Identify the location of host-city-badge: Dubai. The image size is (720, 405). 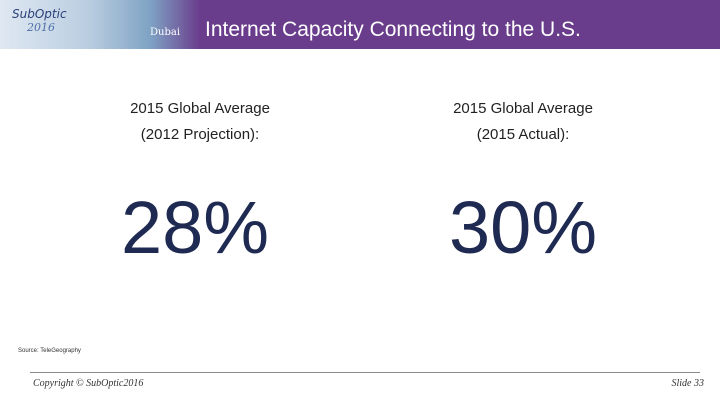
(165, 32).